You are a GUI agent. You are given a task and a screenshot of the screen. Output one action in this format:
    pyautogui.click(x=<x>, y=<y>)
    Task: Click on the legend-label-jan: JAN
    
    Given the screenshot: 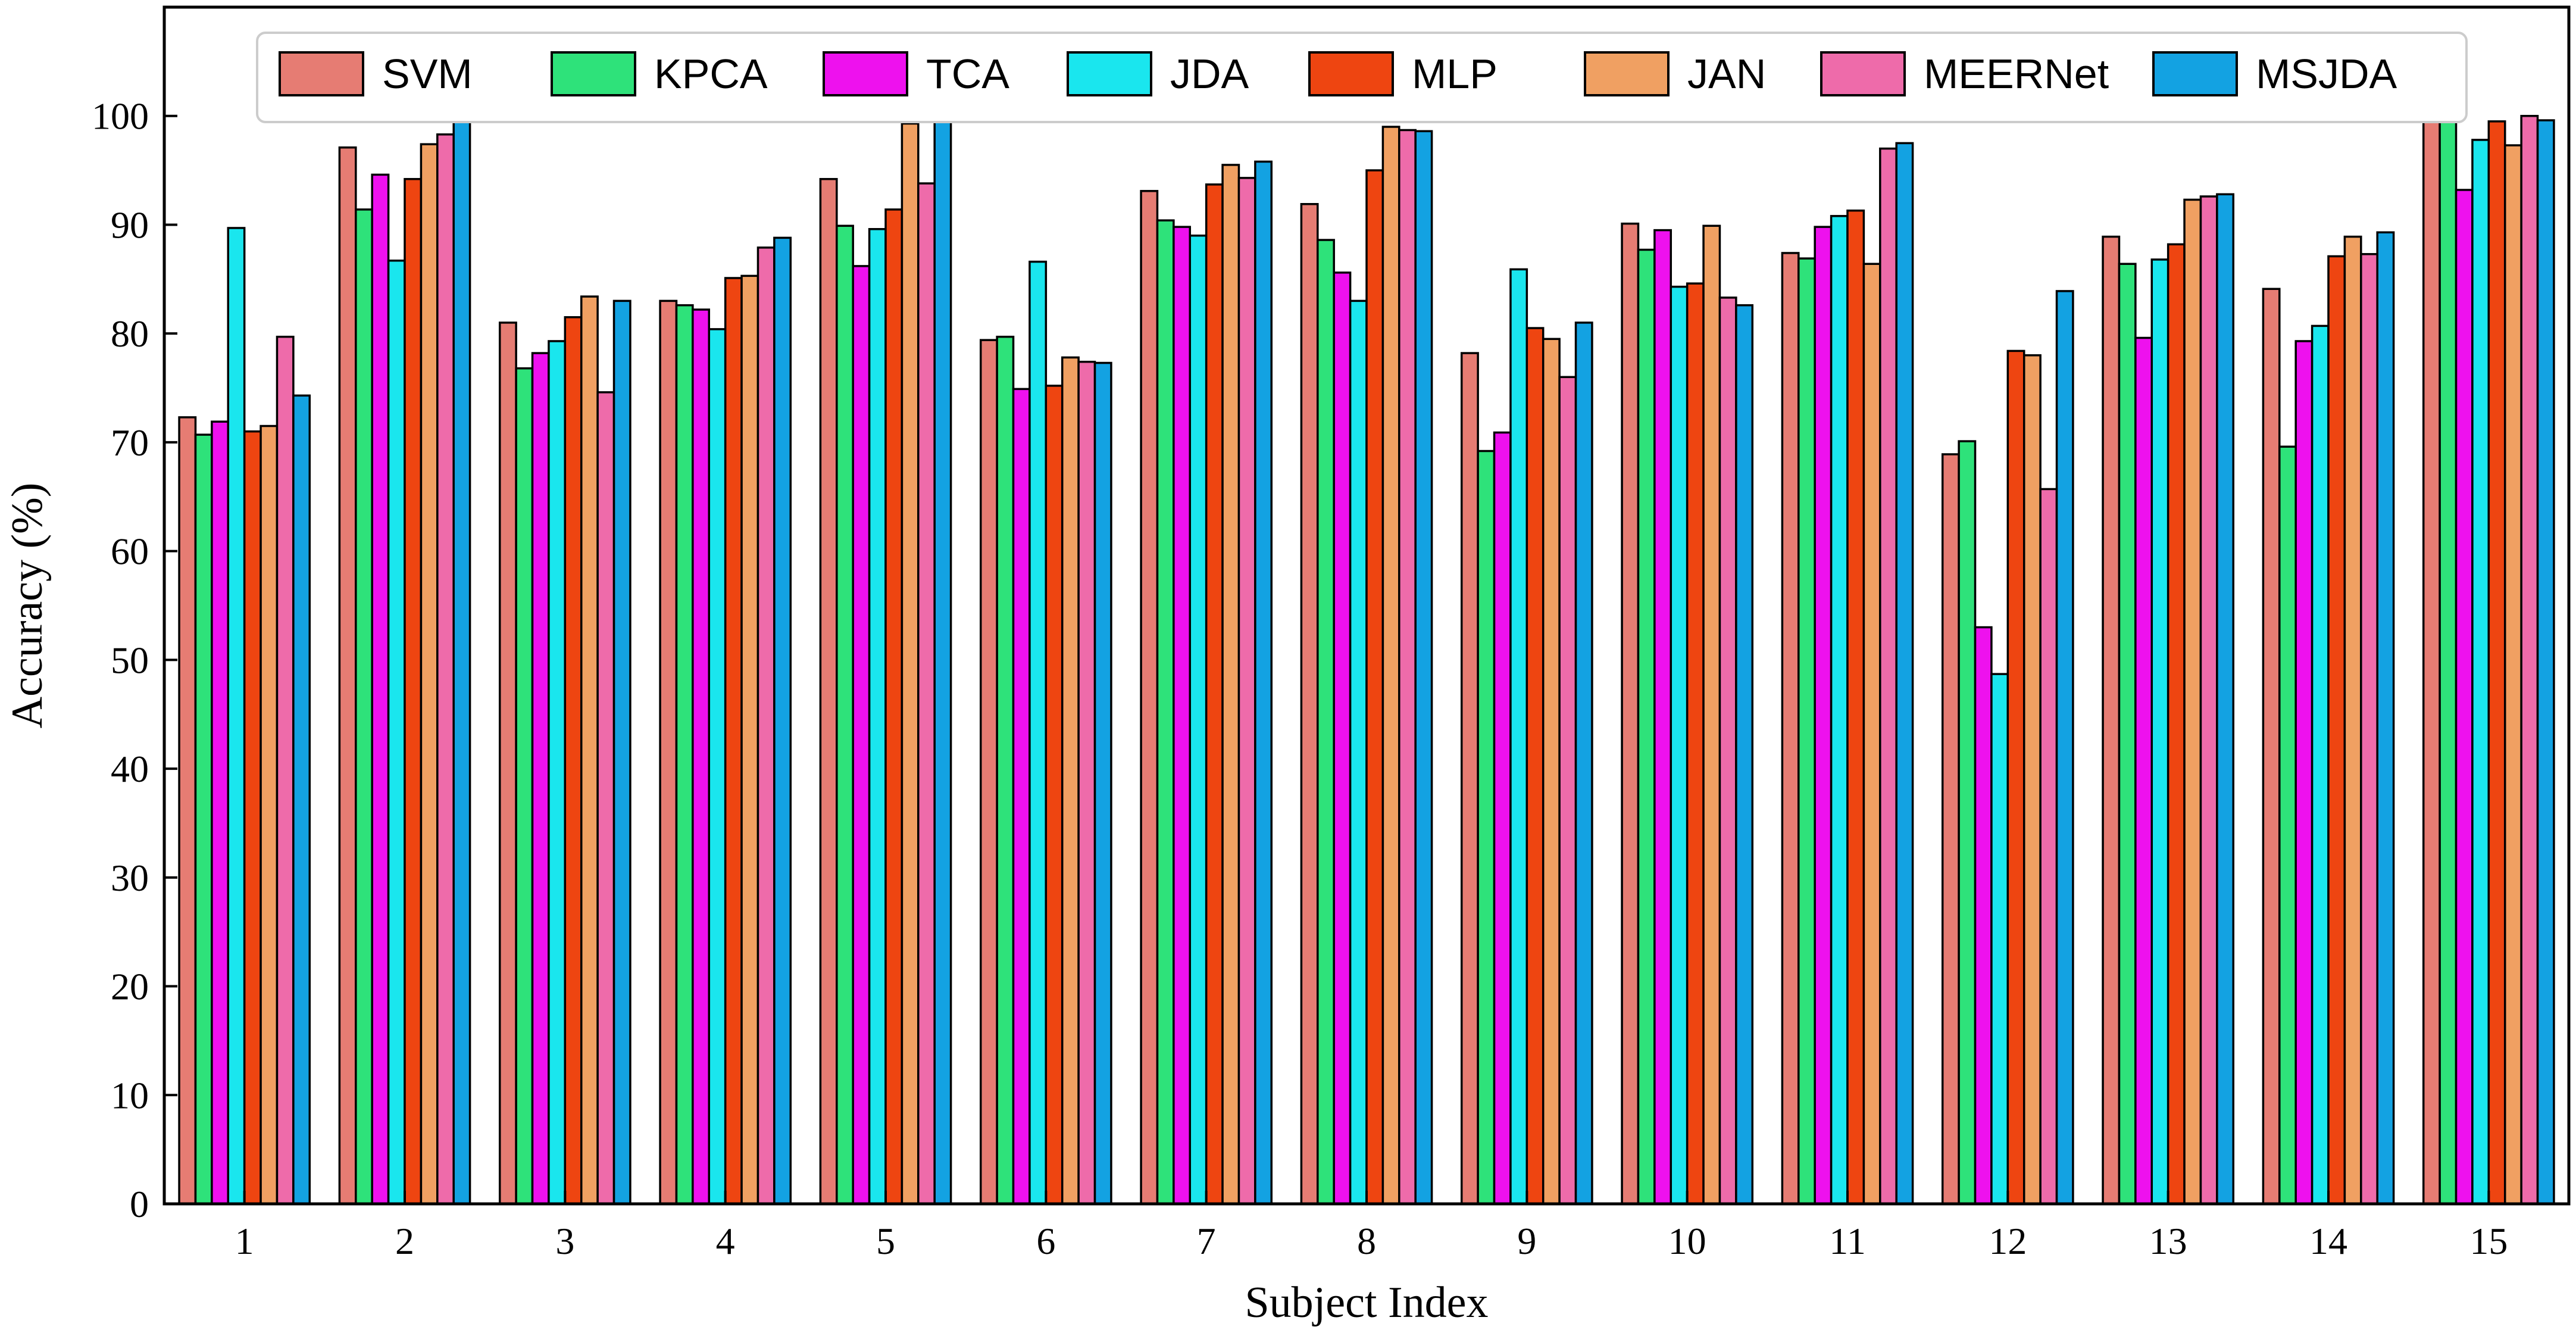 What is the action you would take?
    pyautogui.click(x=1726, y=74)
    